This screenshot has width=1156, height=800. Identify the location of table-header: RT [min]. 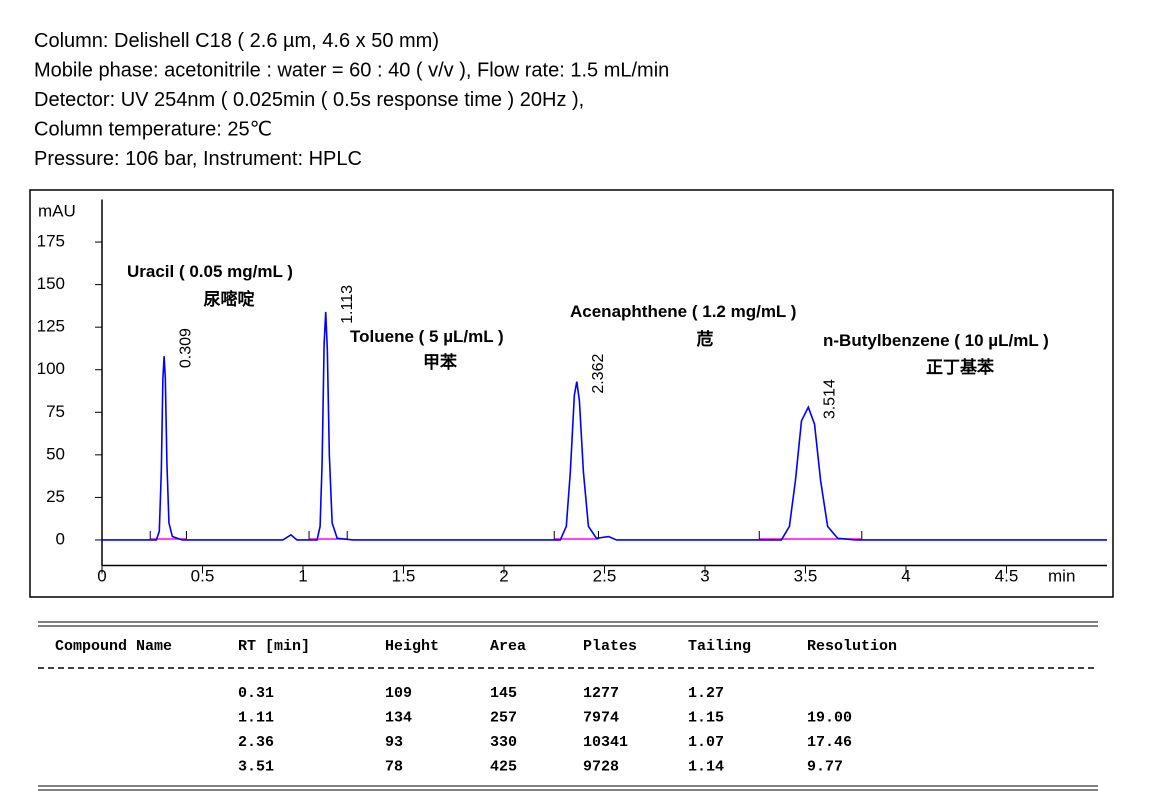
(274, 646).